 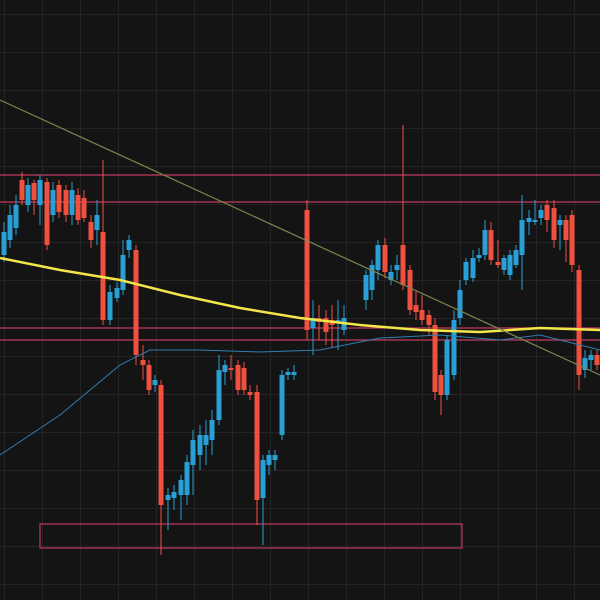 I want to click on zone, so click(x=251, y=536).